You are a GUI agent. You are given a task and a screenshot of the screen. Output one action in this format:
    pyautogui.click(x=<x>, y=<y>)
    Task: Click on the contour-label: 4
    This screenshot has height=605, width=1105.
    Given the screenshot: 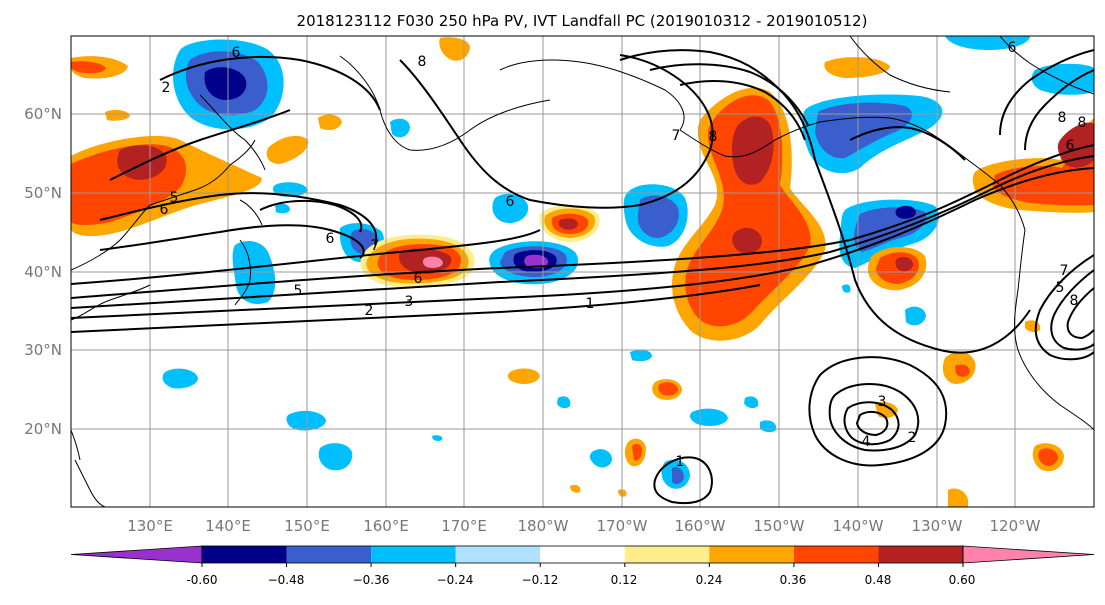 What is the action you would take?
    pyautogui.click(x=866, y=442)
    